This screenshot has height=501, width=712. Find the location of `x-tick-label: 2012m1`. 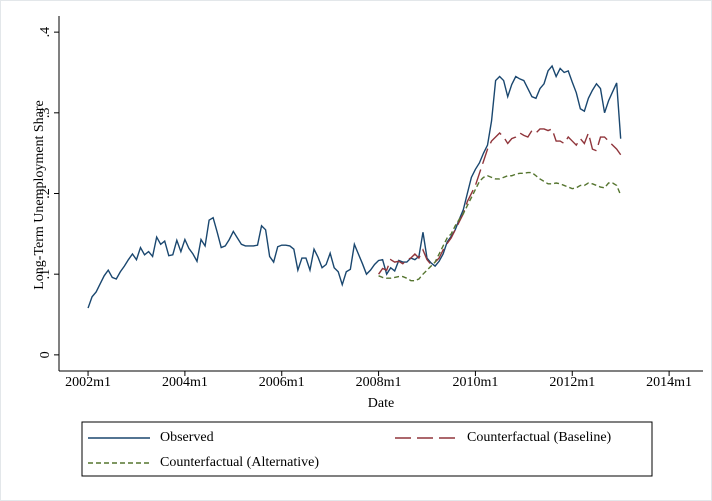

x-tick-label: 2012m1 is located at coordinates (572, 382).